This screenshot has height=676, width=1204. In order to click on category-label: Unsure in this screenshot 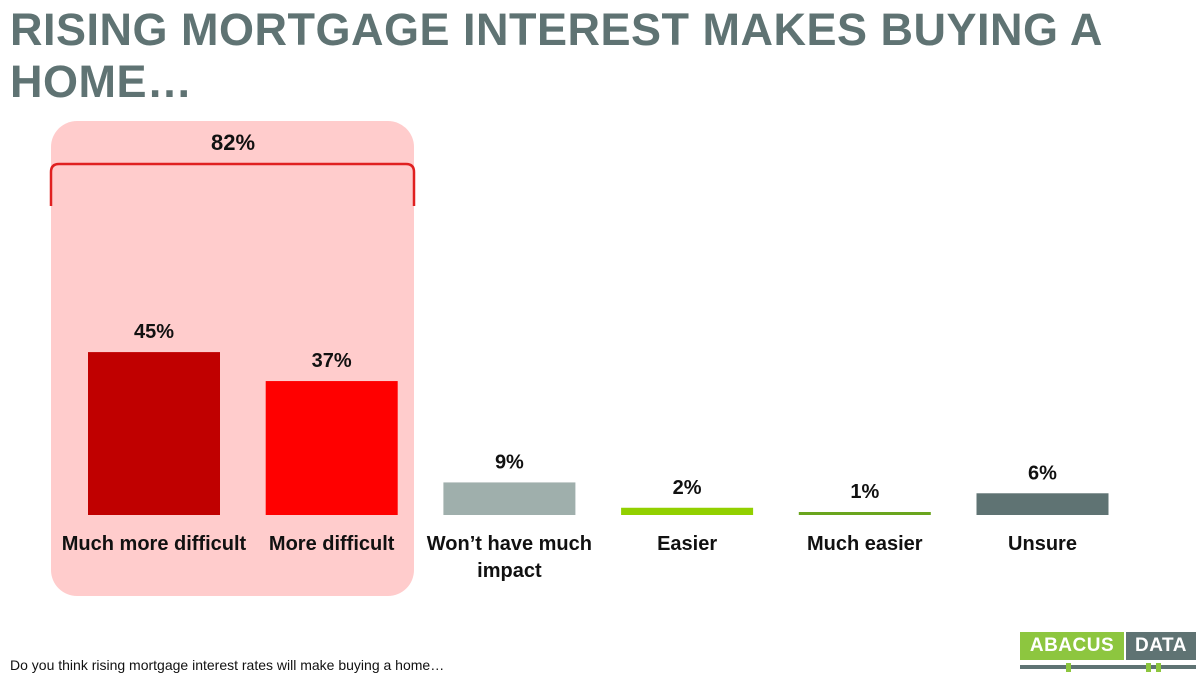, I will do `click(1042, 544)`.